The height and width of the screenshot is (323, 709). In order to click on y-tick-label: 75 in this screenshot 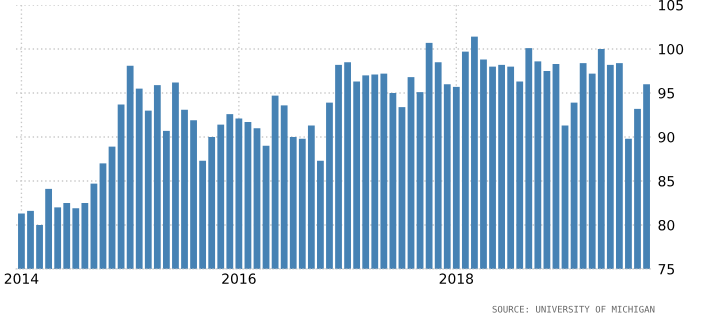, I will do `click(666, 269)`.